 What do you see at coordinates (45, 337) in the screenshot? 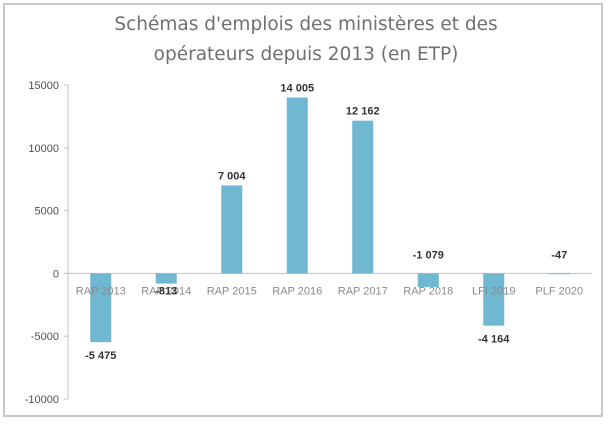
I see `y-tick-label: -5000` at bounding box center [45, 337].